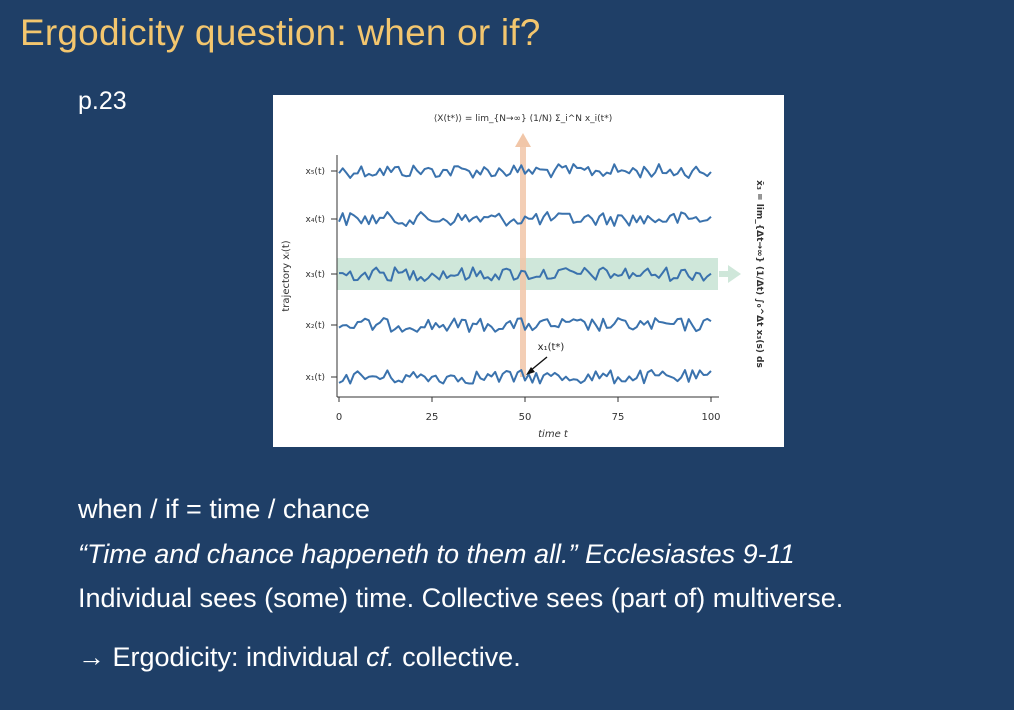 Image resolution: width=1014 pixels, height=710 pixels. Describe the element at coordinates (724, 274) in the screenshot. I see `time-average-arrow-shaft` at that location.